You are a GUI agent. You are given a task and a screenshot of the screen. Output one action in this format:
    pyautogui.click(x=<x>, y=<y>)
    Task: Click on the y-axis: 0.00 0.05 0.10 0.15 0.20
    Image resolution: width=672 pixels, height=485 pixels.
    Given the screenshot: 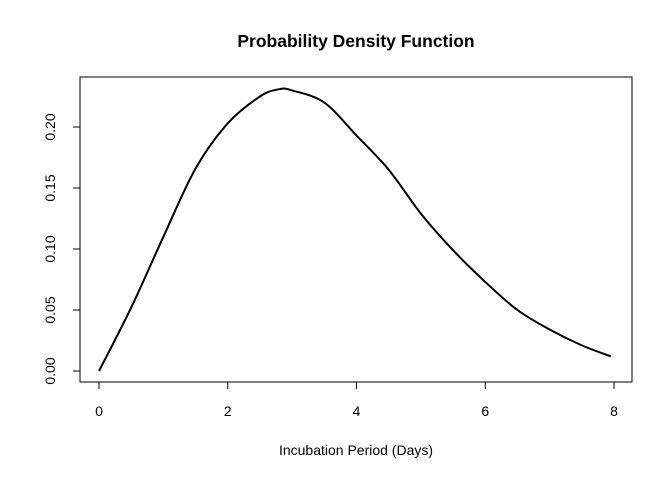 What is the action you would take?
    pyautogui.click(x=61, y=249)
    